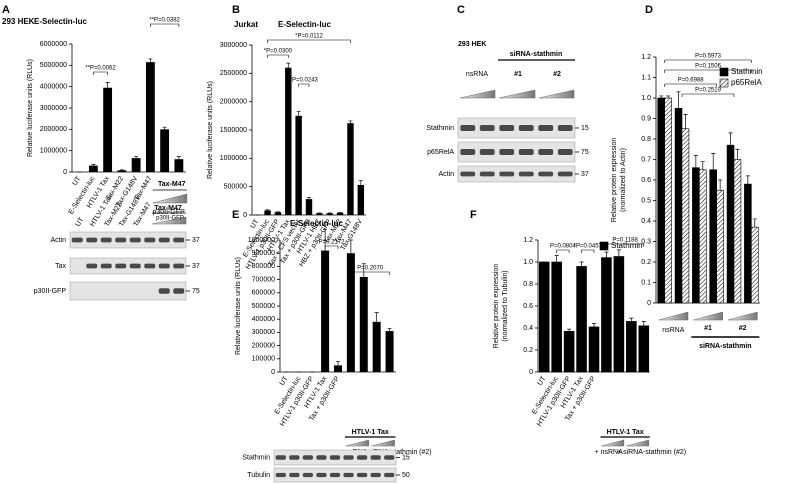 This screenshot has height=484, width=800. What do you see at coordinates (746, 82) in the screenshot?
I see `legend-label: p65RelA` at bounding box center [746, 82].